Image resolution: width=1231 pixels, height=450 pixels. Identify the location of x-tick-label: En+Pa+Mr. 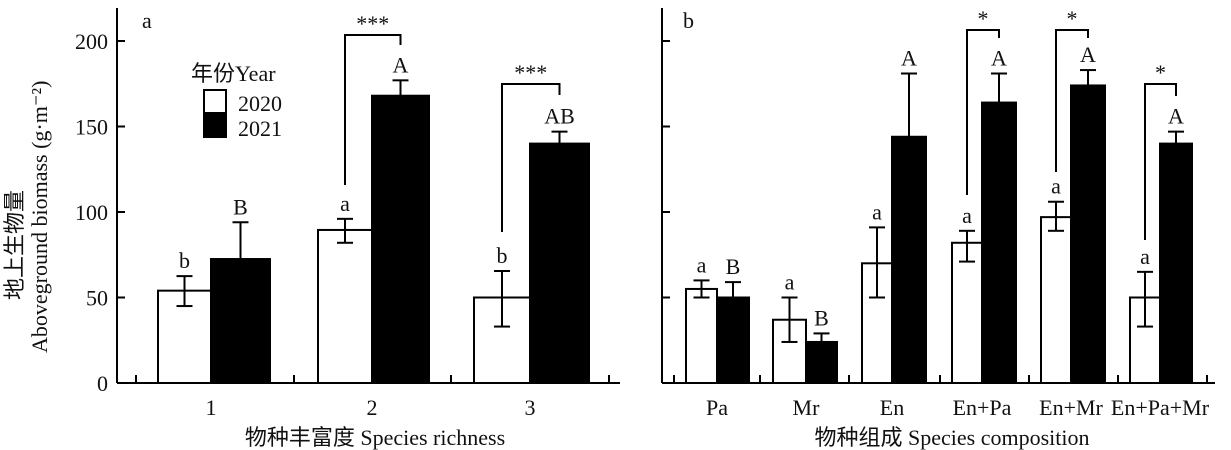
(1160, 407).